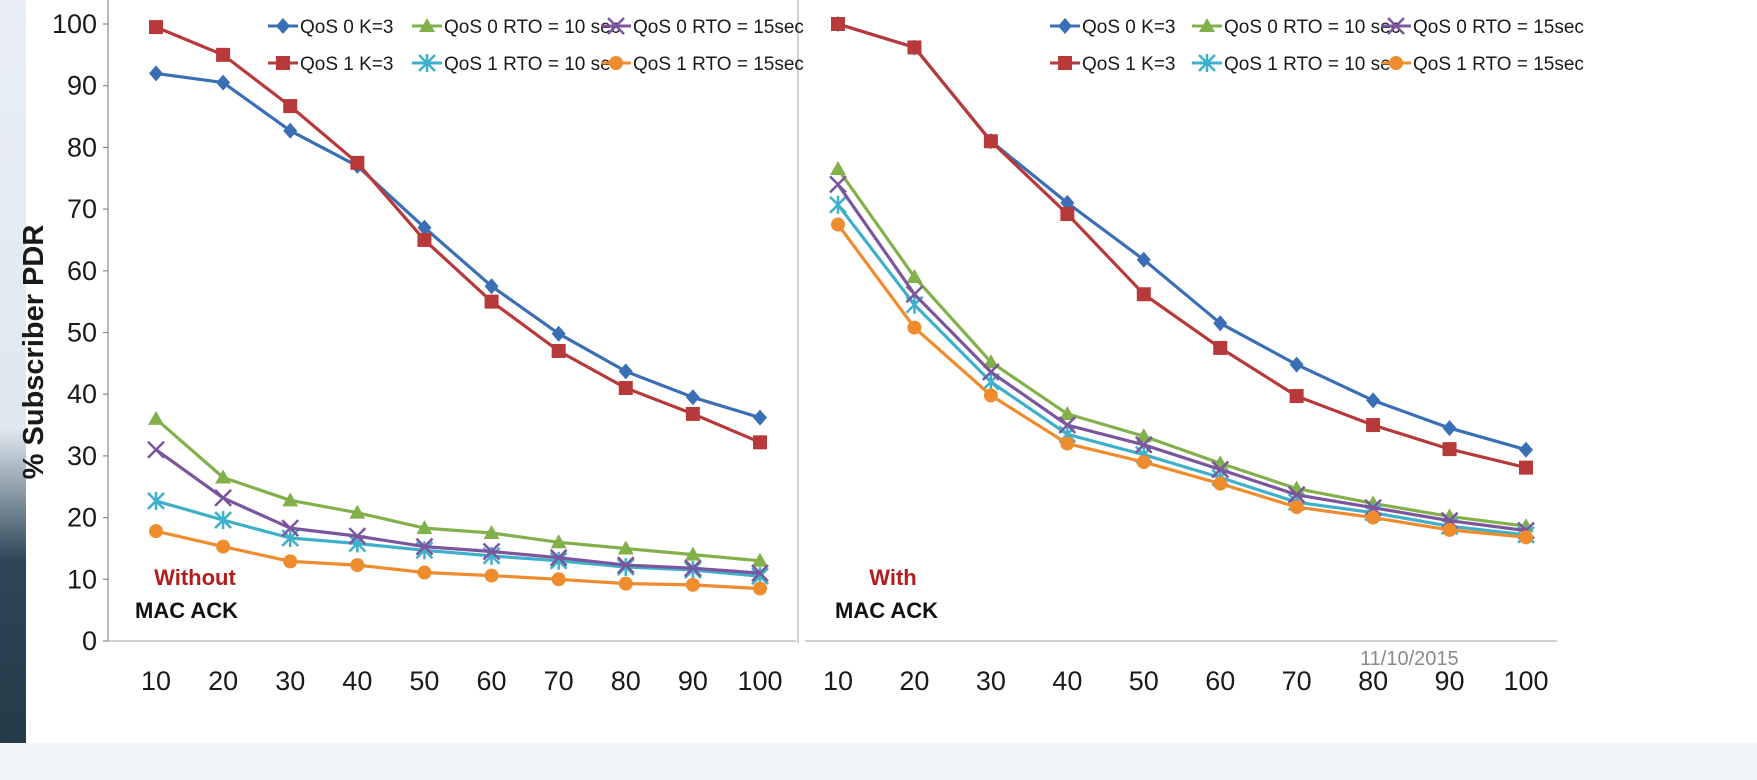 Image resolution: width=1757 pixels, height=780 pixels. I want to click on y-tick-label: 70, so click(82, 209).